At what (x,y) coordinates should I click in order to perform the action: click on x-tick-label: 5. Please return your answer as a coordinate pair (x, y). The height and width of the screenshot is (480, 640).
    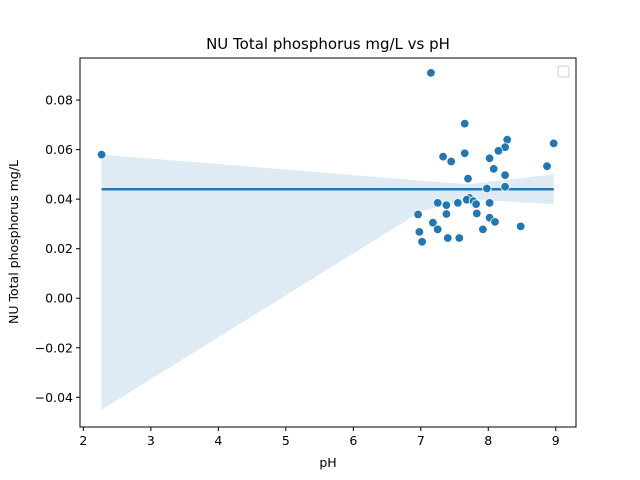
    Looking at the image, I should click on (286, 440).